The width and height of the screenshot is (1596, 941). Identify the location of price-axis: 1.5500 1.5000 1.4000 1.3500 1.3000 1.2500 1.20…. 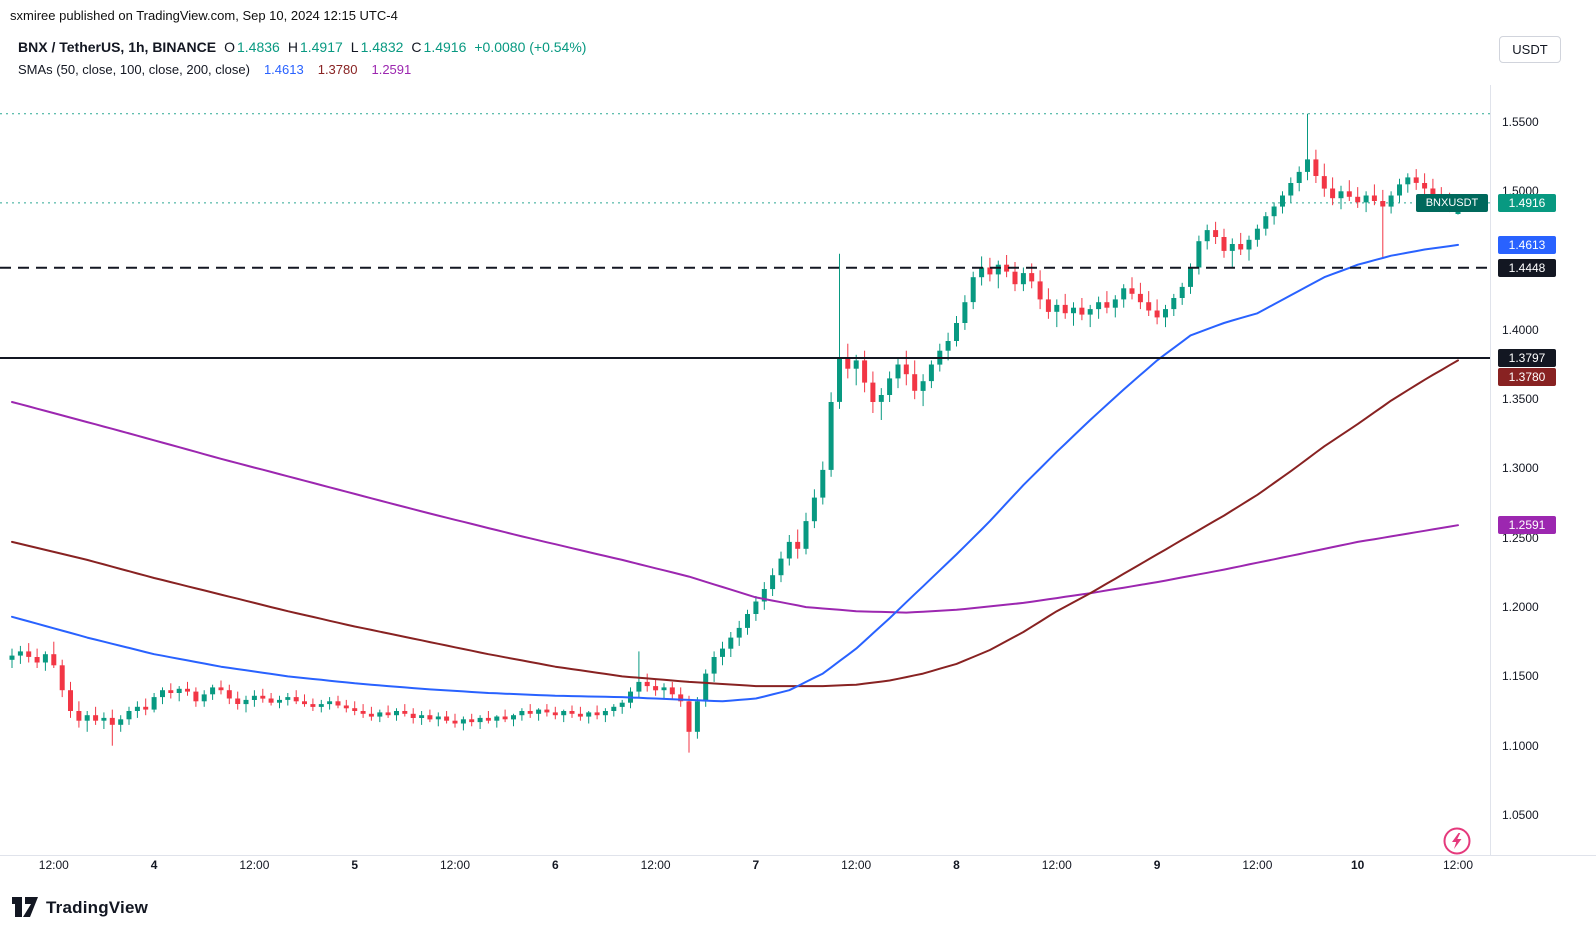
(1543, 470).